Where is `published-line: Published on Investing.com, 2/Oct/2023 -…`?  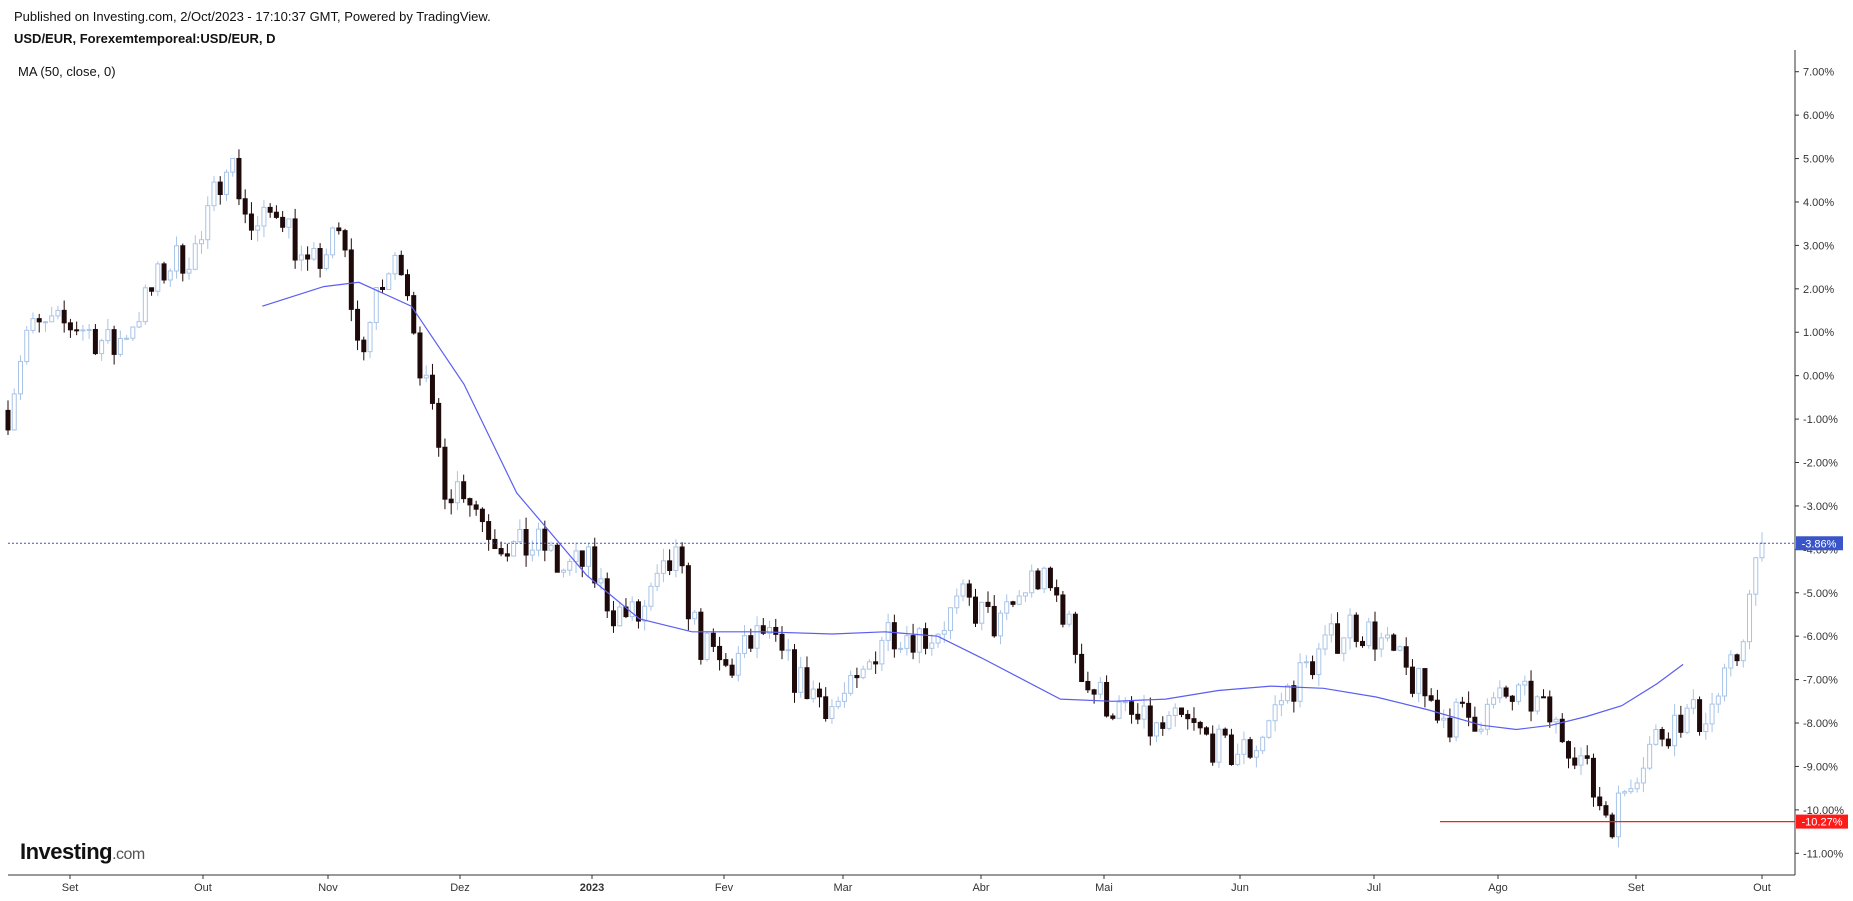
published-line: Published on Investing.com, 2/Oct/2023 -… is located at coordinates (252, 16).